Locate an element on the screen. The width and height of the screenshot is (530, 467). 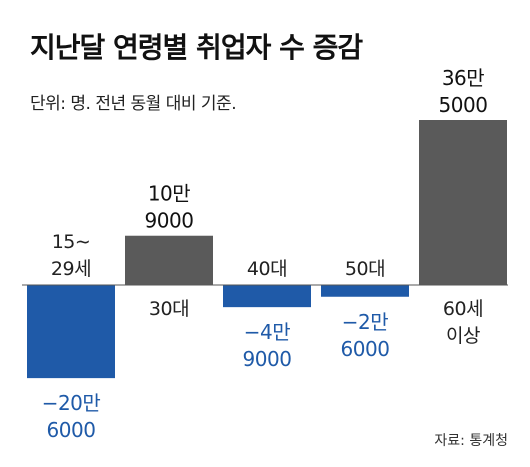
category-label: 60세 is located at coordinates (463, 309).